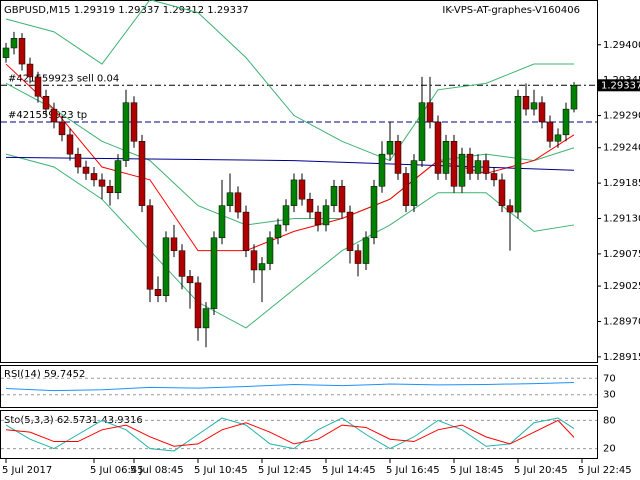 Image resolution: width=640 pixels, height=480 pixels. I want to click on last-price-box, so click(619, 85).